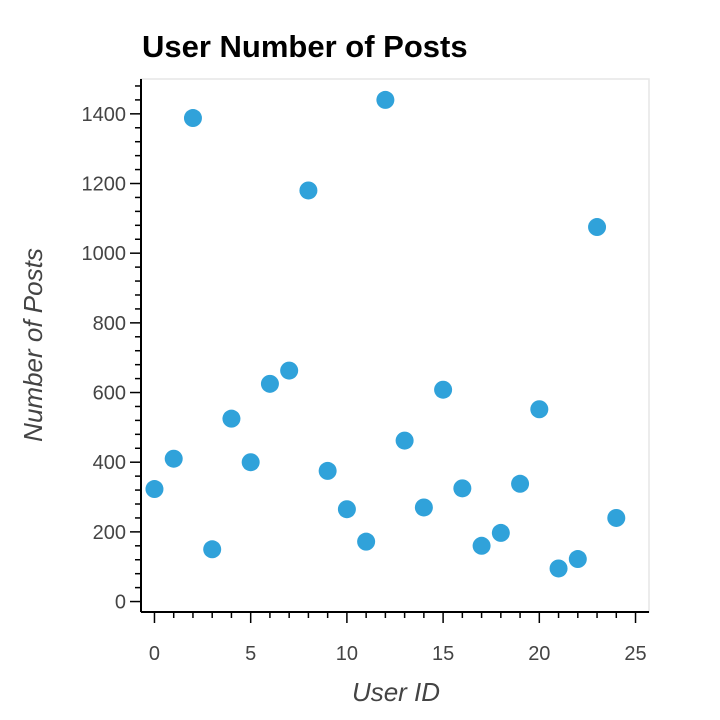 The image size is (720, 720). Describe the element at coordinates (443, 654) in the screenshot. I see `x-tick-label: 15` at that location.